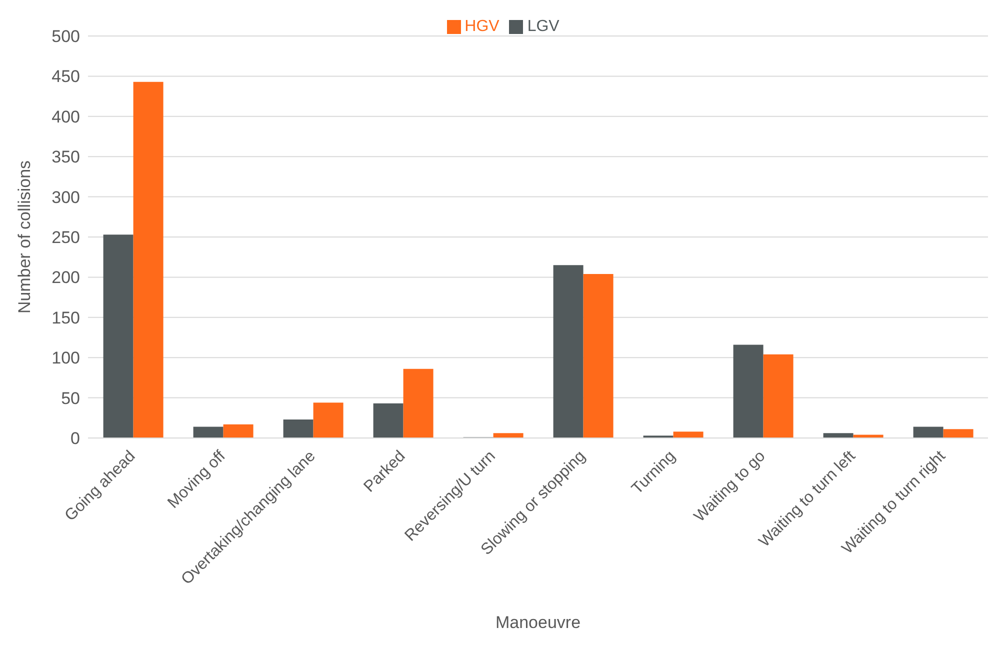 The width and height of the screenshot is (998, 661). Describe the element at coordinates (66, 36) in the screenshot. I see `y-tick-label: 500` at that location.